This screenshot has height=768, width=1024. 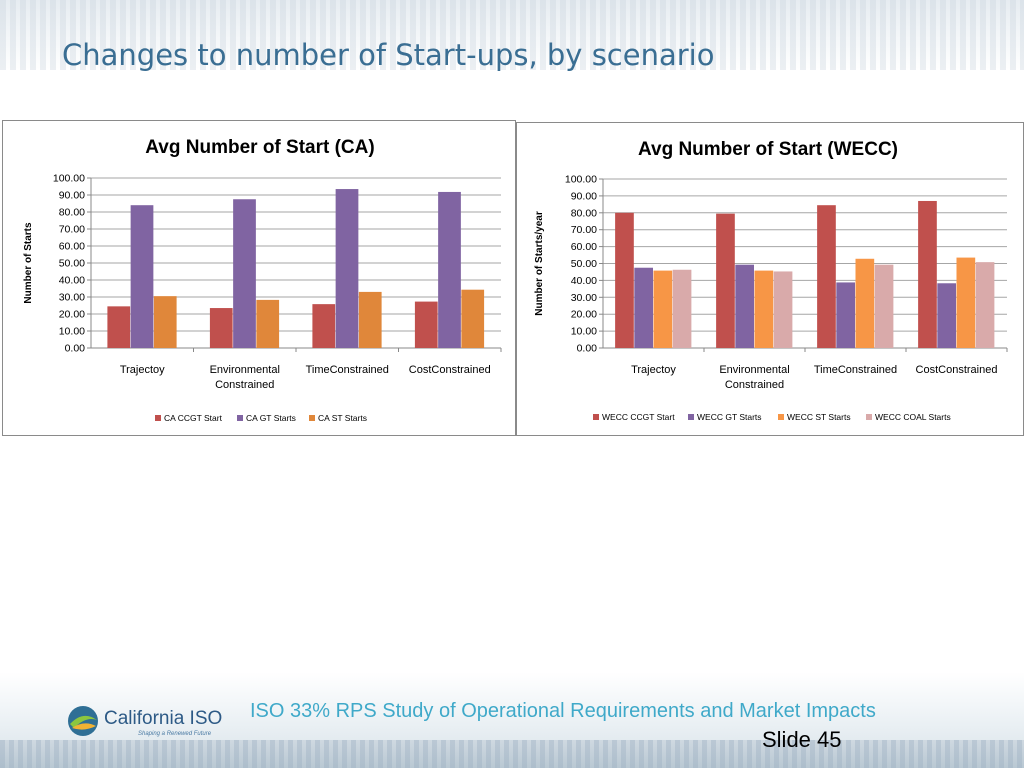 I want to click on y-axis-label: Number of Starts/year, so click(x=539, y=263).